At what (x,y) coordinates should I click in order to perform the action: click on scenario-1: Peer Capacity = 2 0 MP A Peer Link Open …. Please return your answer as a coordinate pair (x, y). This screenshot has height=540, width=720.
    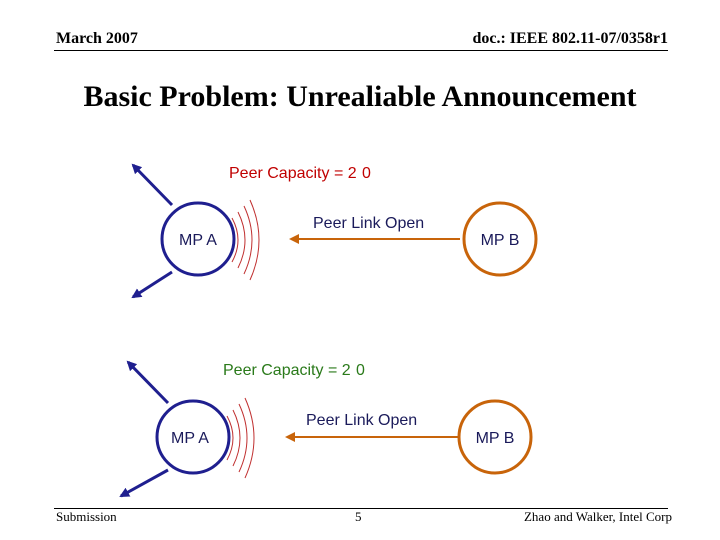
    Looking at the image, I should click on (334, 231).